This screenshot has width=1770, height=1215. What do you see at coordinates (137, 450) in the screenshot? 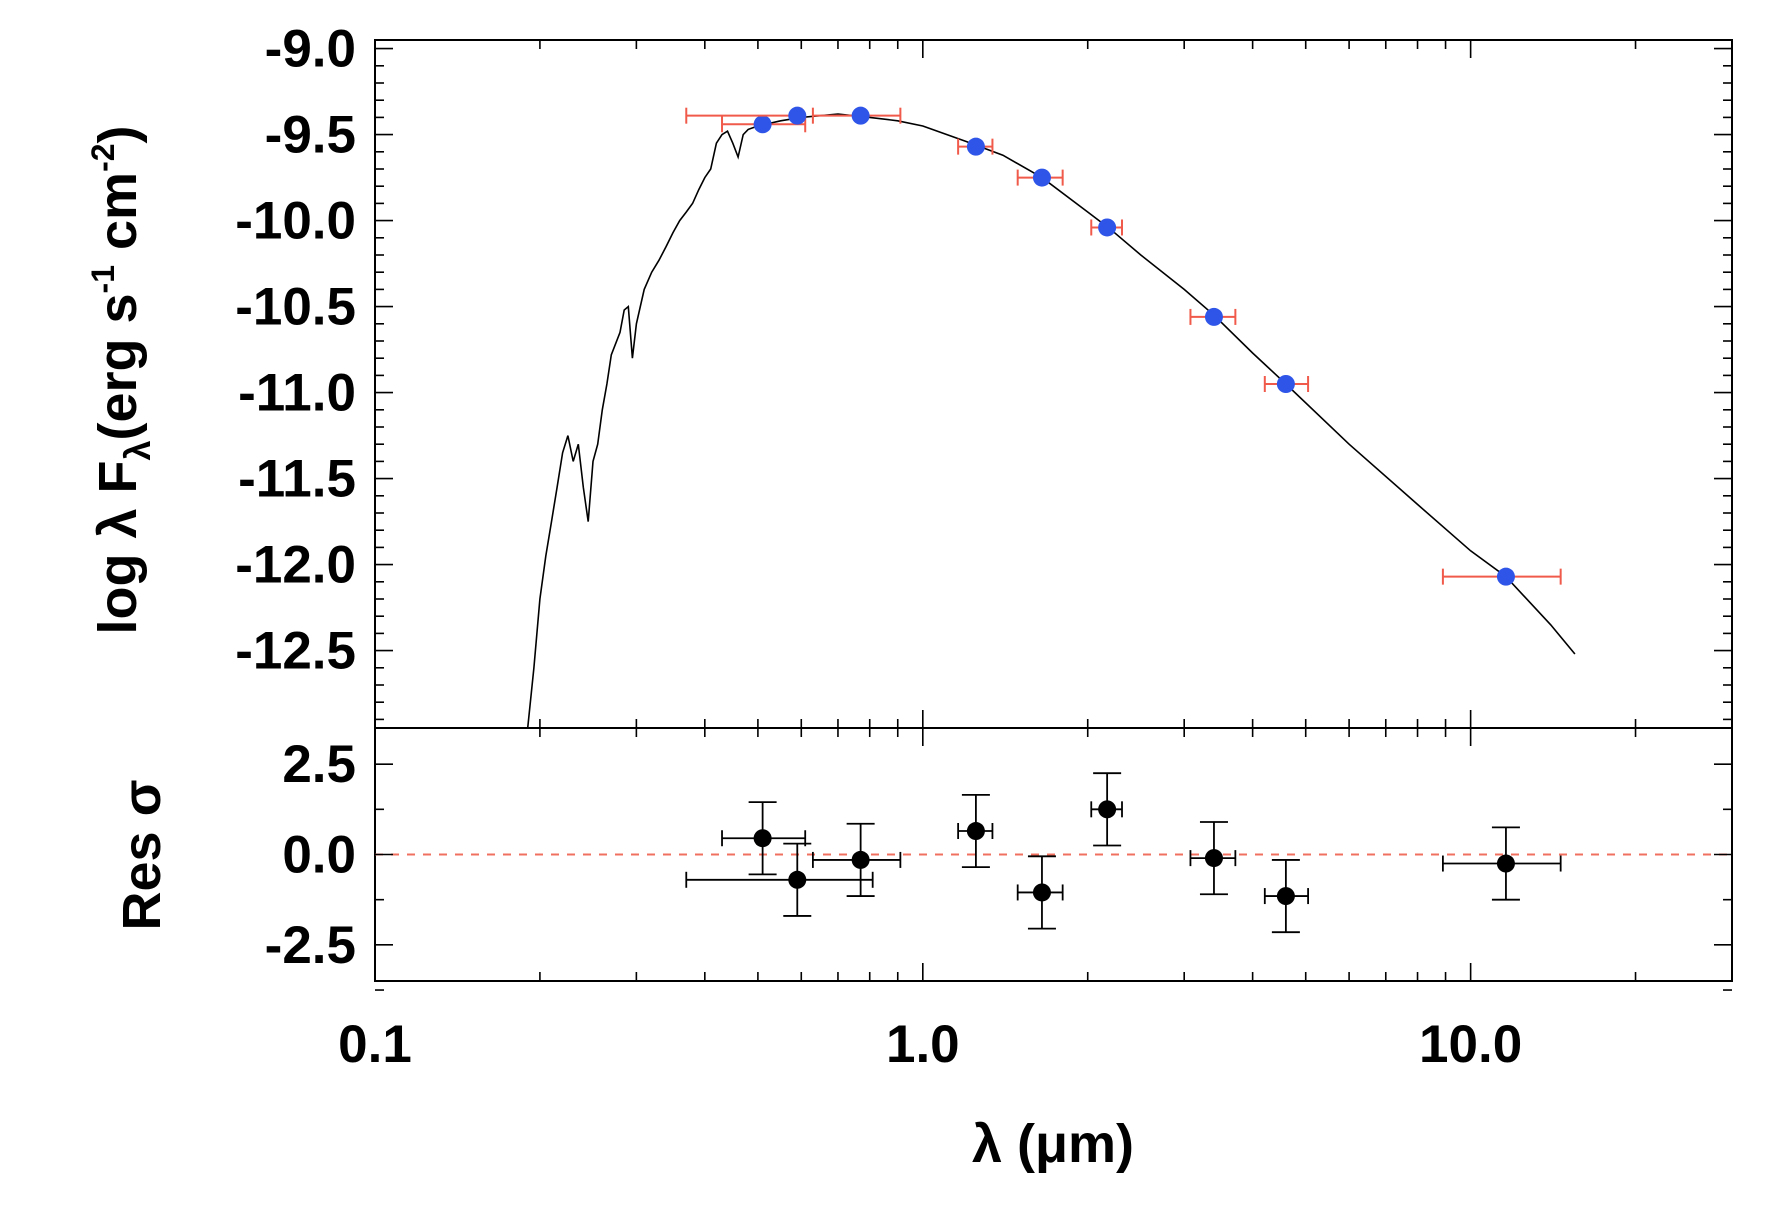
I see `y-label-sub: λ` at bounding box center [137, 450].